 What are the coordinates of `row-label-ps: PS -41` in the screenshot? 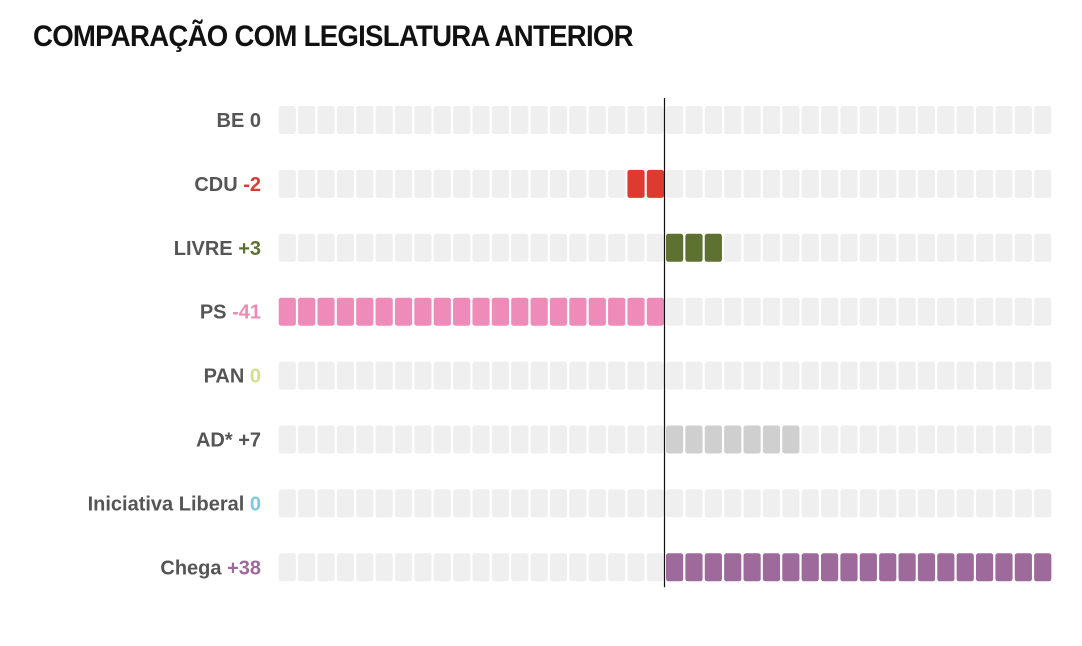 It's located at (230, 313).